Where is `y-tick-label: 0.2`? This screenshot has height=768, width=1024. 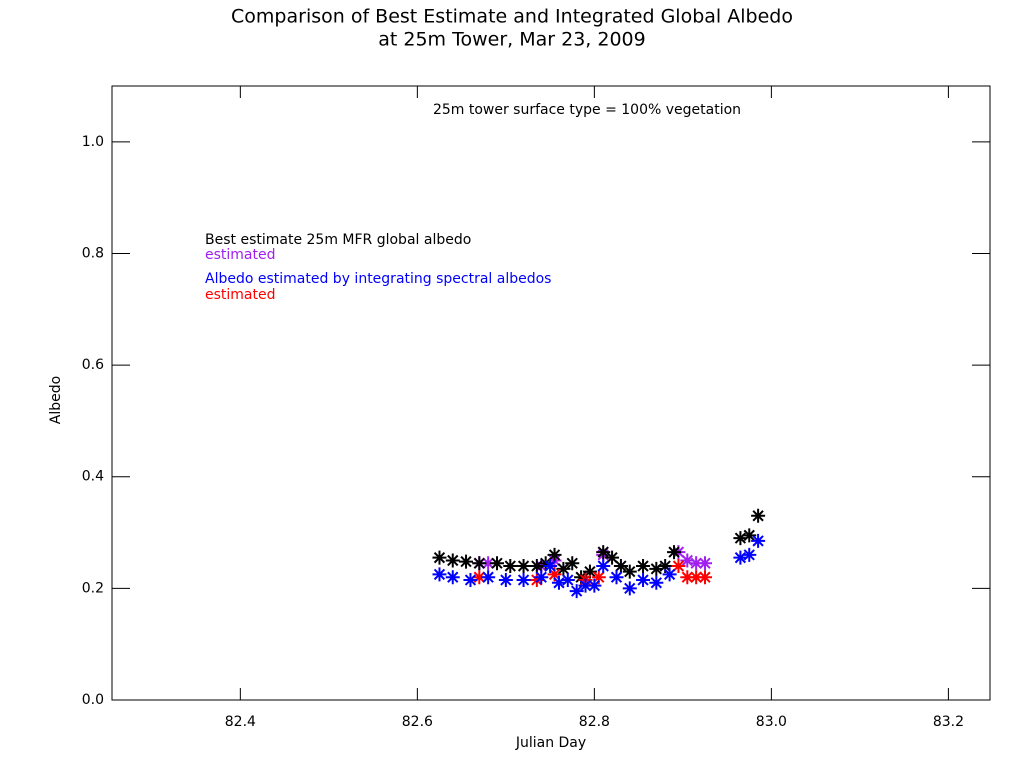
y-tick-label: 0.2 is located at coordinates (93, 588).